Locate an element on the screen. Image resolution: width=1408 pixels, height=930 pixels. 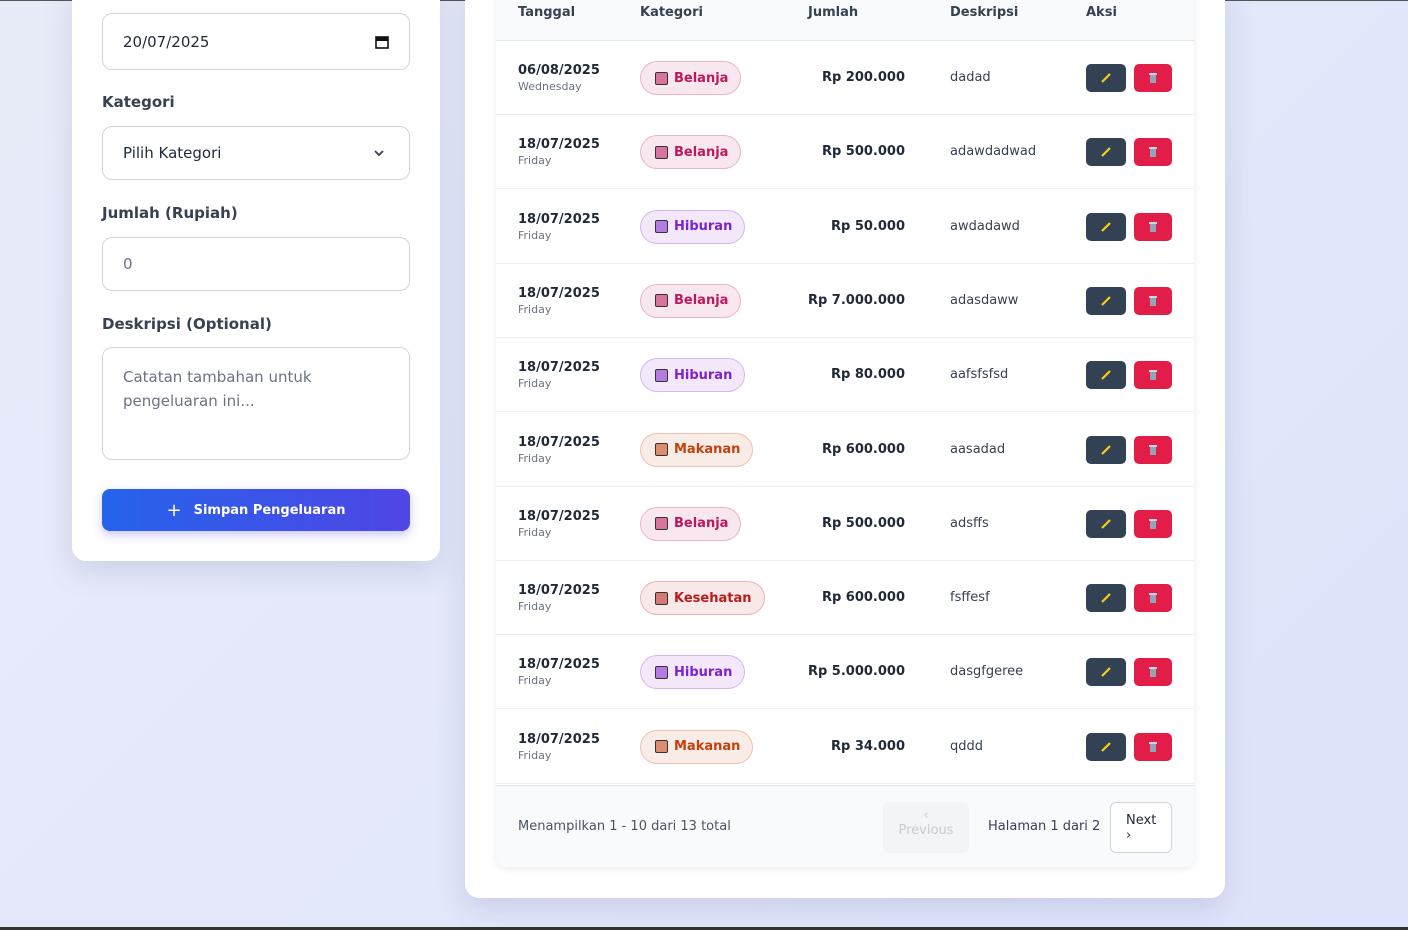
submit-button: + Simpan Pengeluaran is located at coordinates (256, 510).